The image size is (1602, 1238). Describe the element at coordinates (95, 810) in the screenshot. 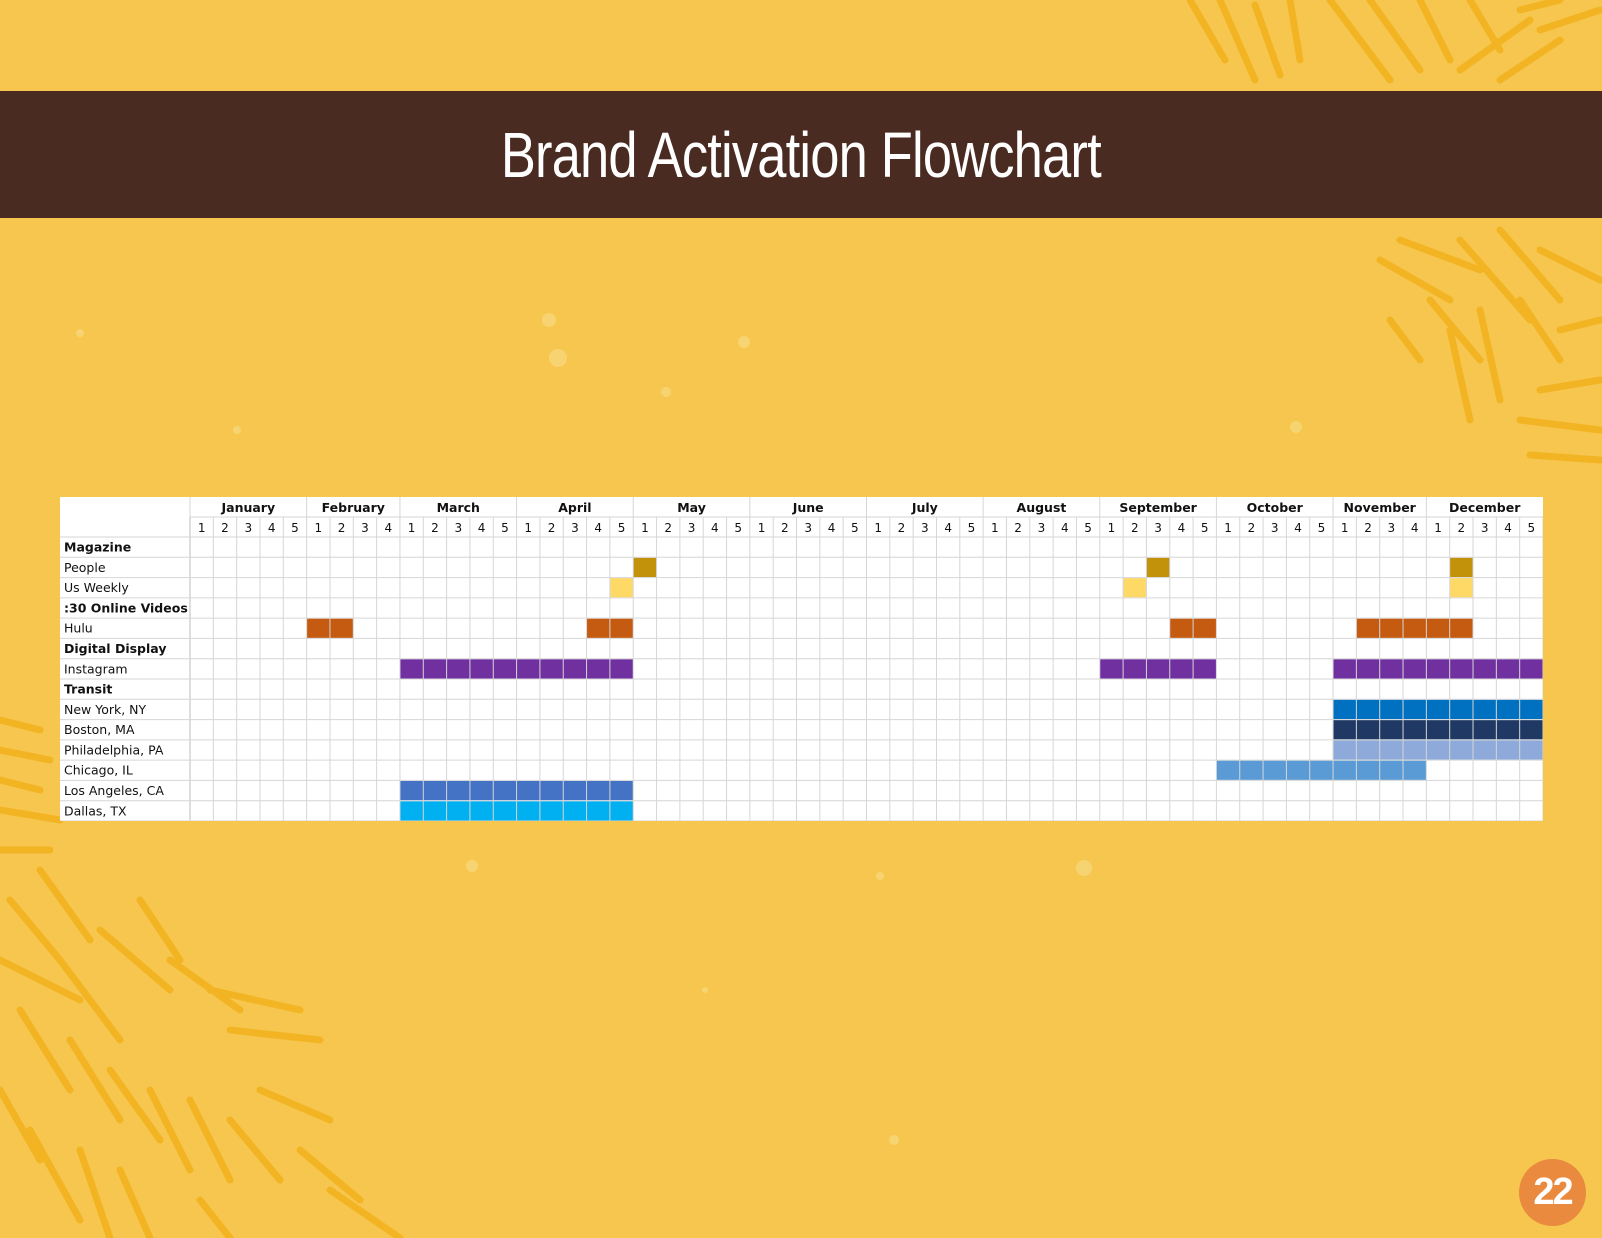

I see `row-label: Dallas, TX` at that location.